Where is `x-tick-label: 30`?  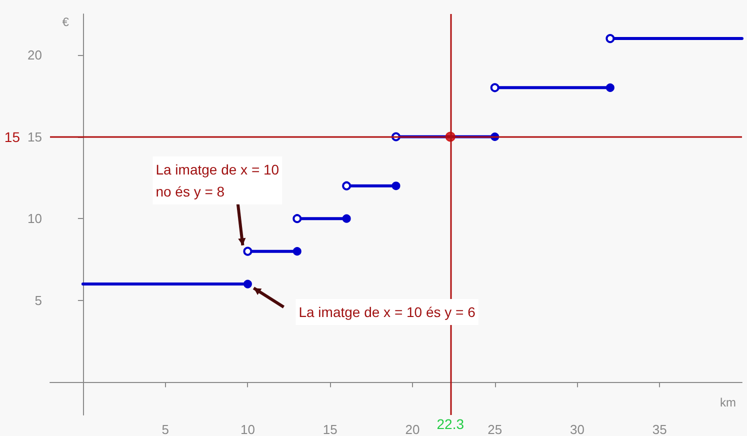
x-tick-label: 30 is located at coordinates (577, 429).